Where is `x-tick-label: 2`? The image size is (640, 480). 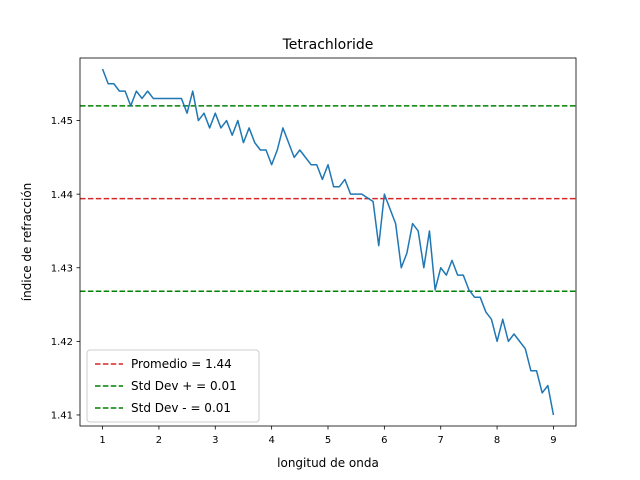
x-tick-label: 2 is located at coordinates (159, 440).